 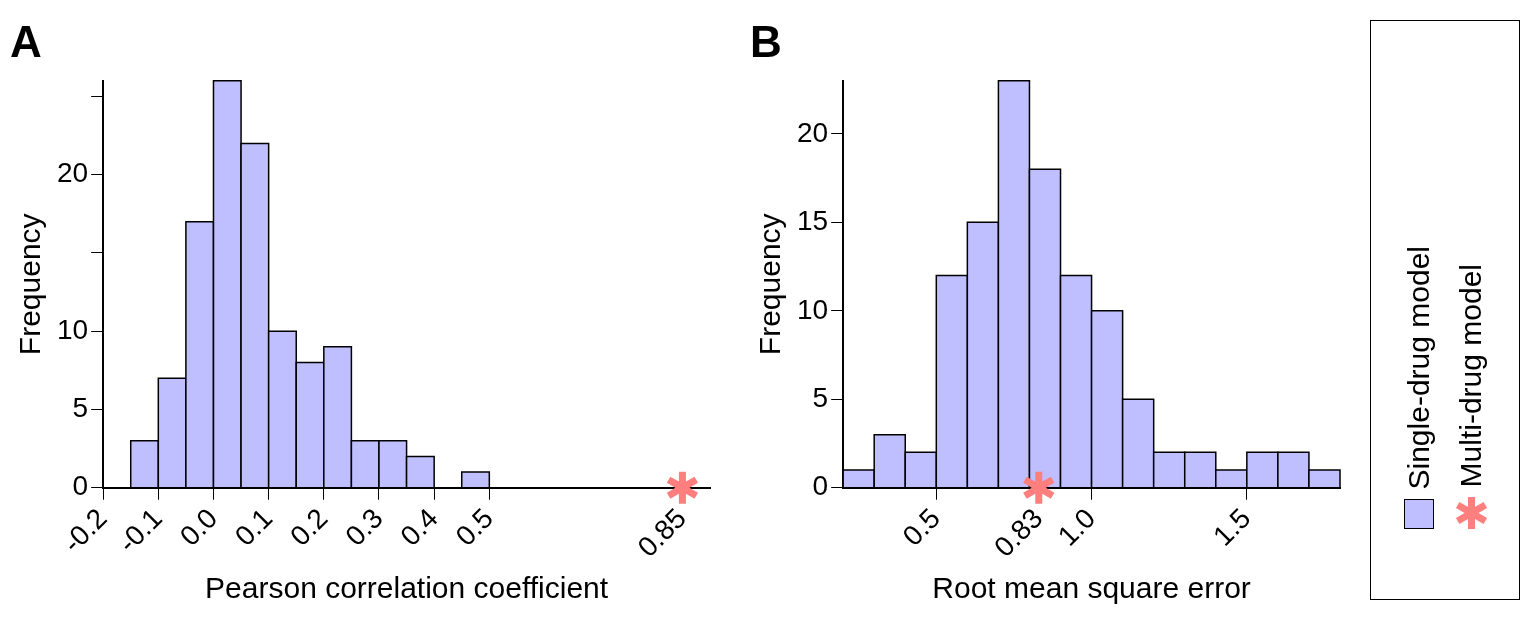 I want to click on x-tick-label: 0.4, so click(x=419, y=527).